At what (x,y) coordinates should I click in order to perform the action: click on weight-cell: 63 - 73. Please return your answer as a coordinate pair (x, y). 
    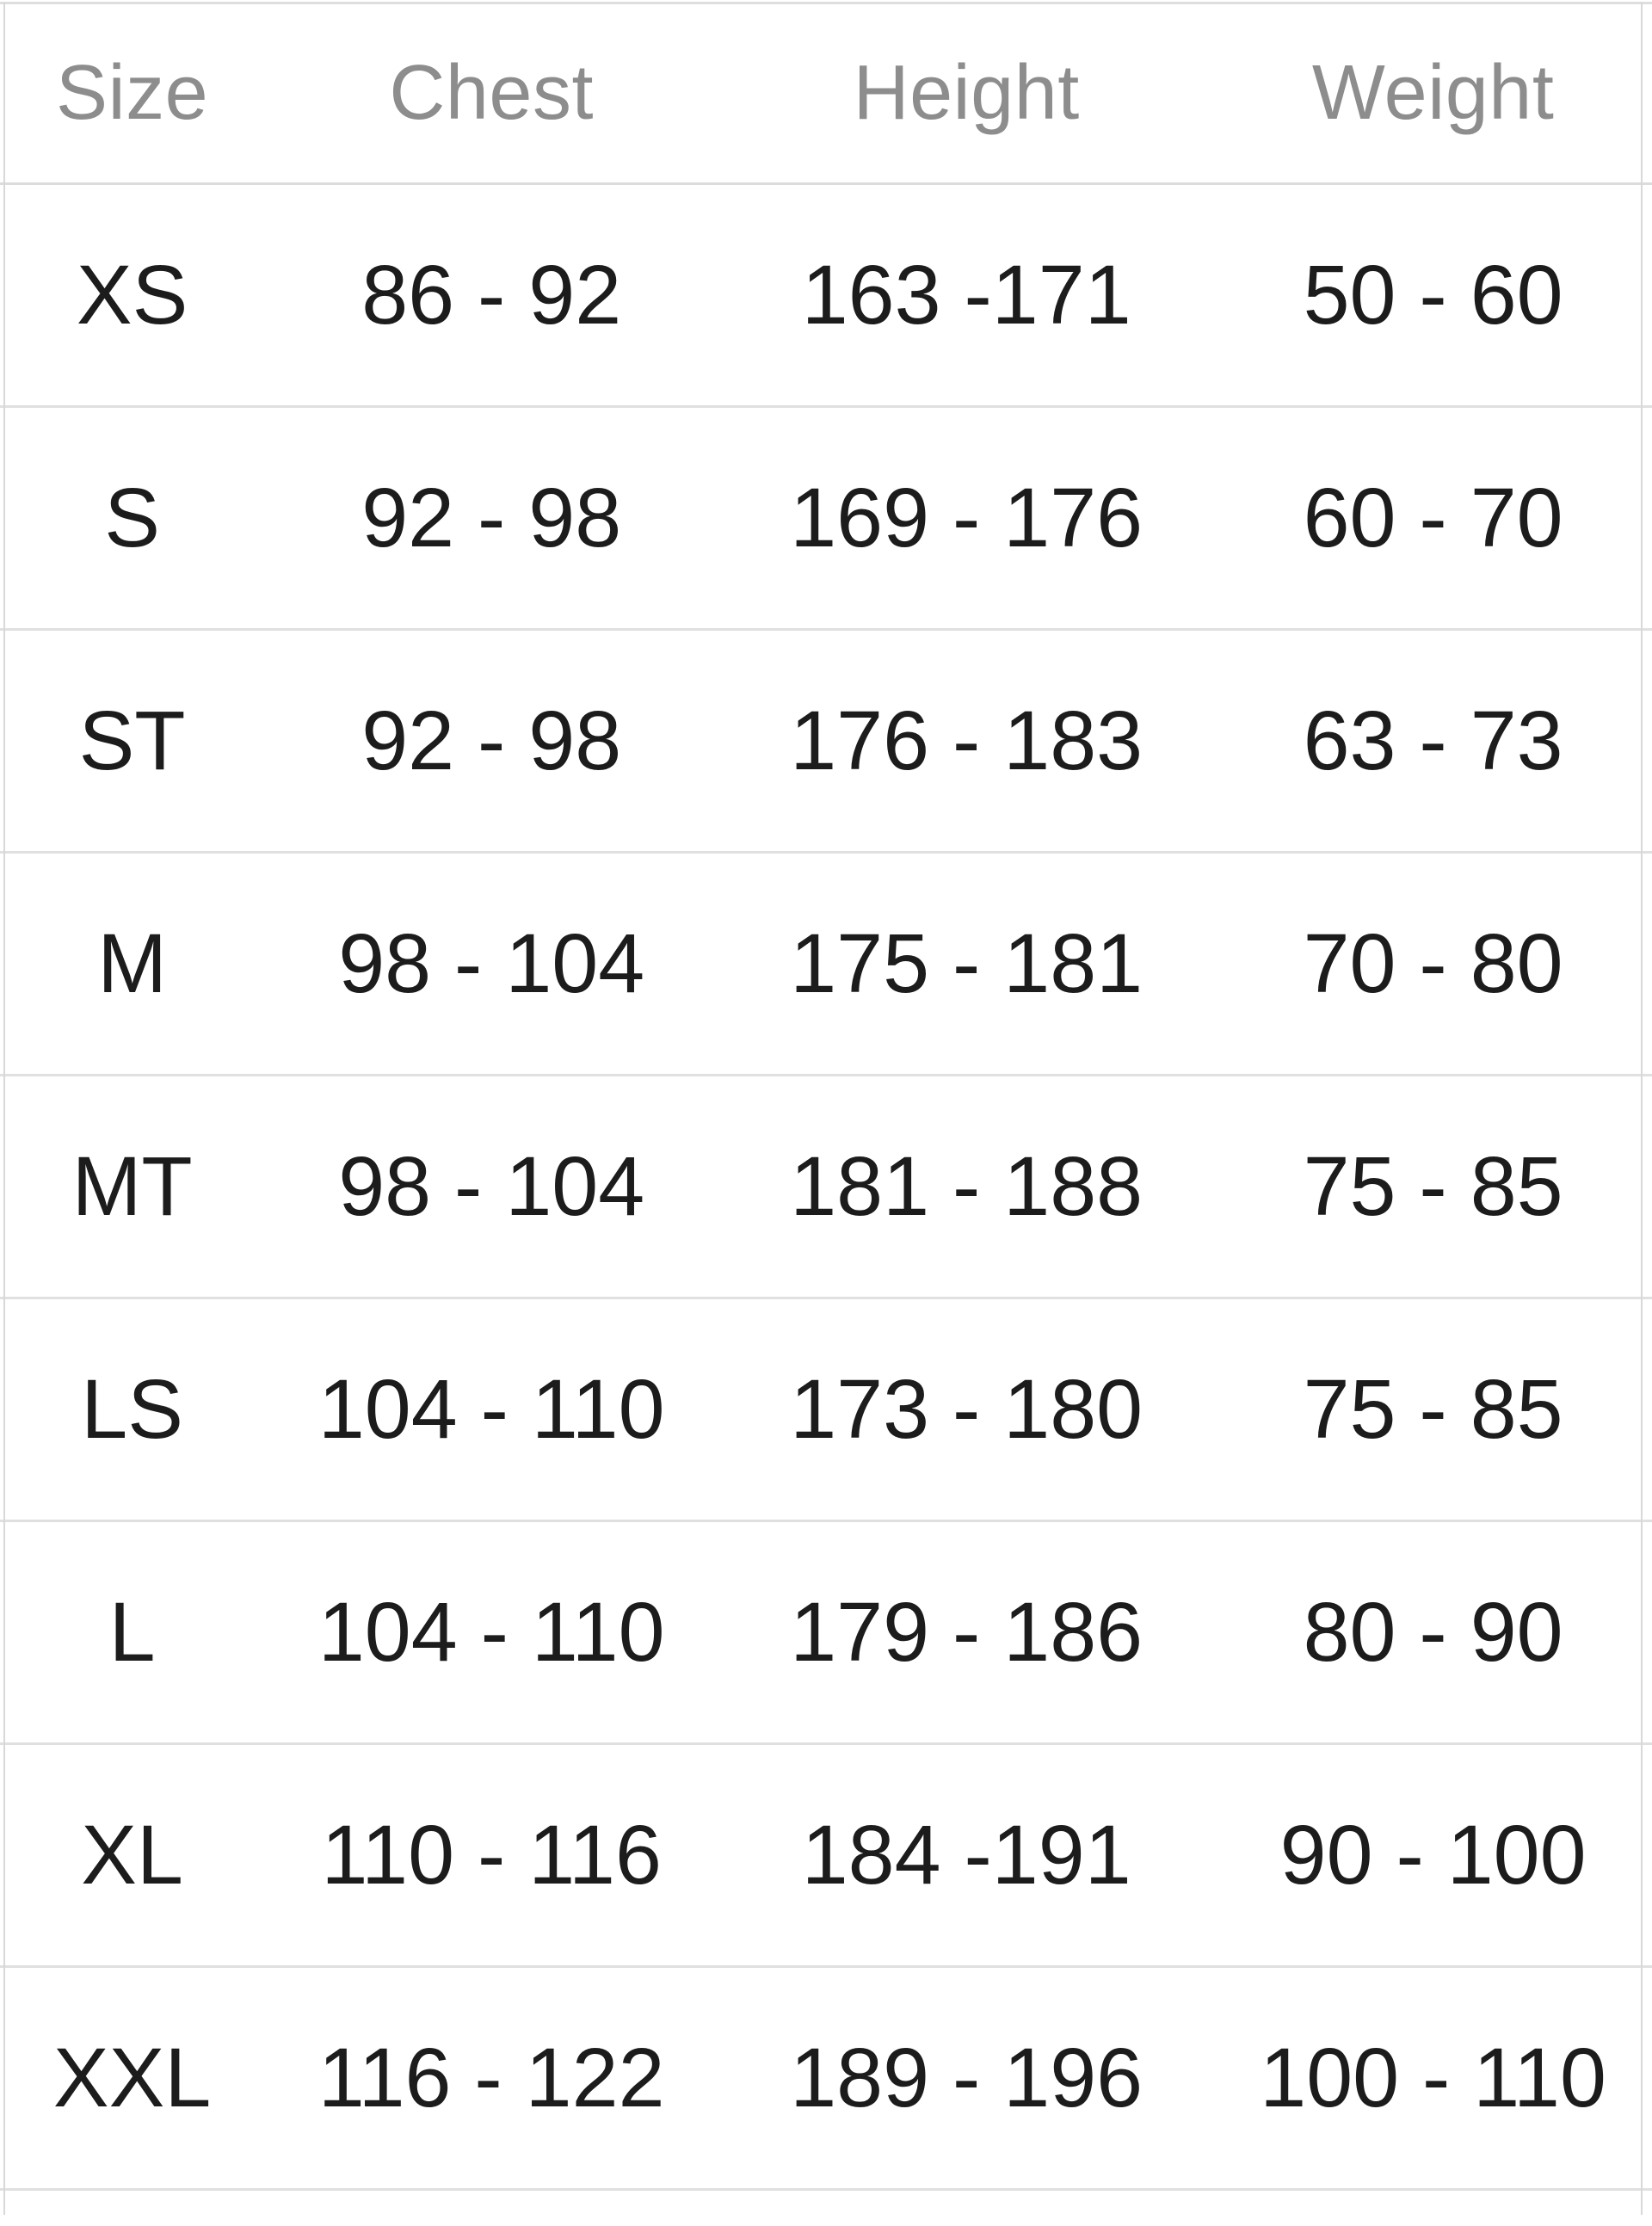
    Looking at the image, I should click on (1433, 740).